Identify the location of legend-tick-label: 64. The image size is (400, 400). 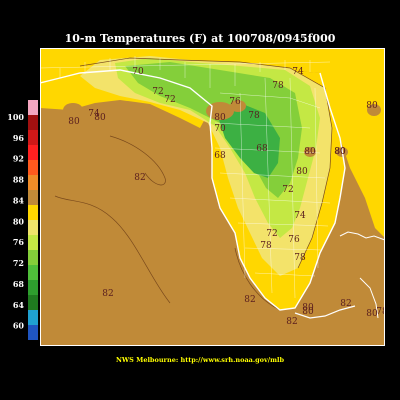
(19, 305).